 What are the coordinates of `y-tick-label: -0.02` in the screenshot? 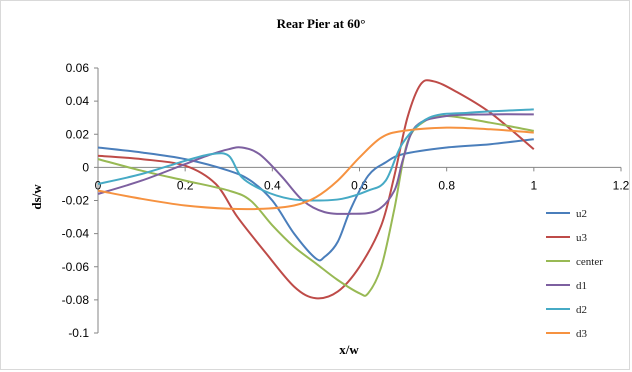 It's located at (76, 201).